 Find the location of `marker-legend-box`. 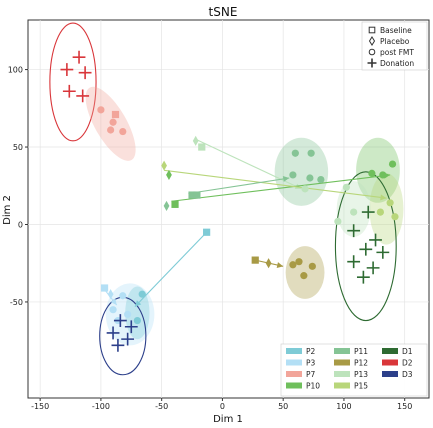

marker-legend-box is located at coordinates (394, 46).